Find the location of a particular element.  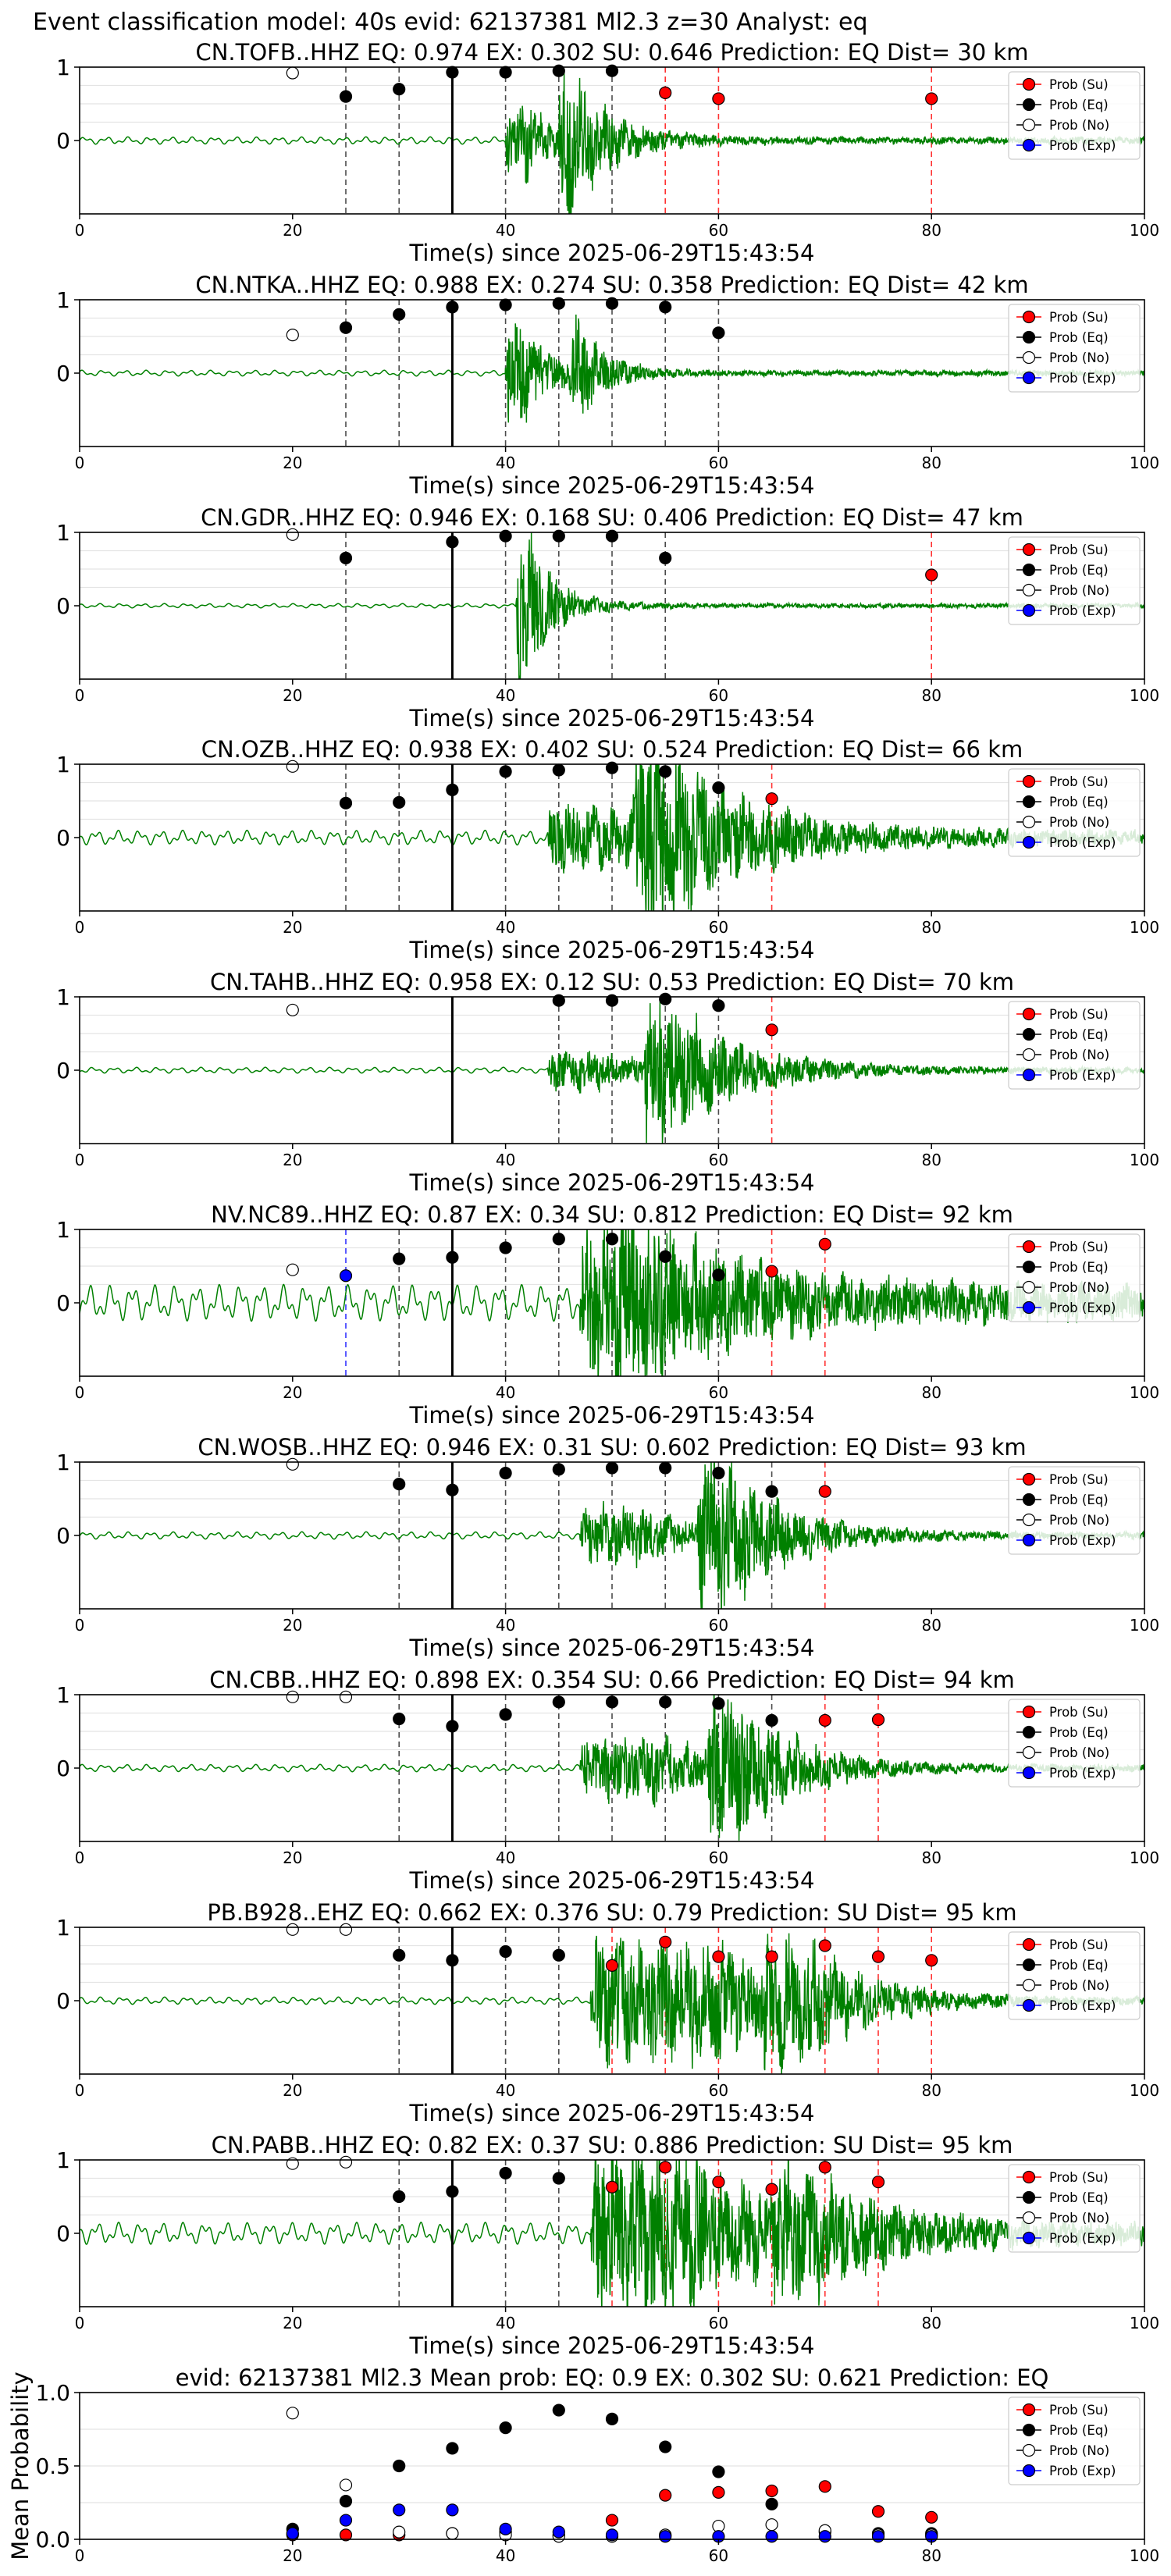

legend-label: Prob (Exp) is located at coordinates (1082, 2471).